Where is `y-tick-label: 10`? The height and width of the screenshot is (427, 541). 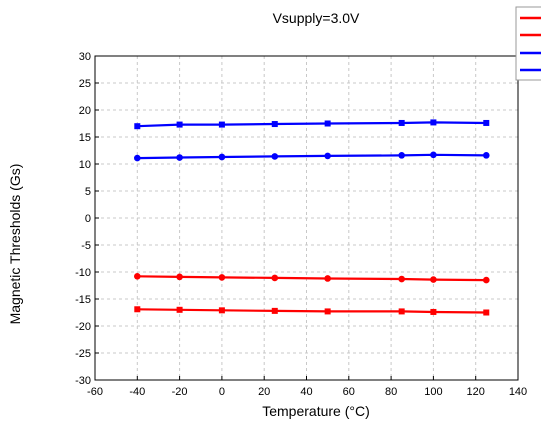
y-tick-label: 10 is located at coordinates (85, 165).